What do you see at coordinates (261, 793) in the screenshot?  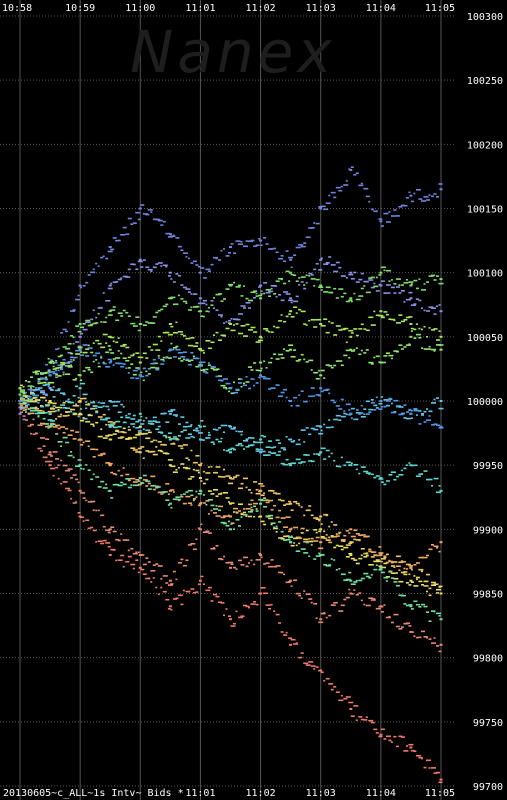 I see `x-tick-label-bottom: 11:02` at bounding box center [261, 793].